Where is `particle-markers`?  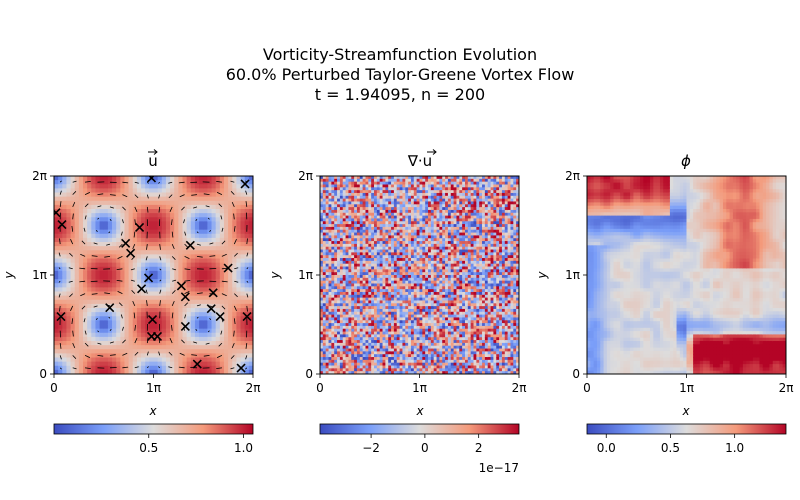
particle-markers is located at coordinates (153, 274).